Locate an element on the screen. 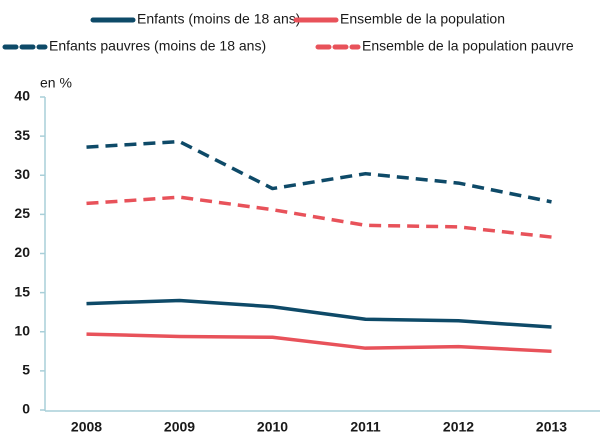 The image size is (610, 434). legend-label: Ensemble de la population pauvre is located at coordinates (468, 46).